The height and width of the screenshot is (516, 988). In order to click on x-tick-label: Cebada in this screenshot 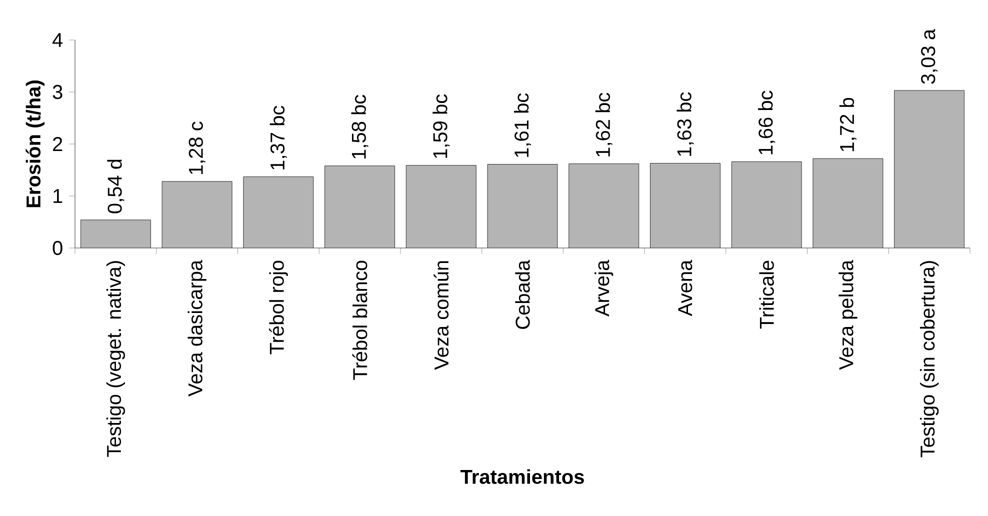, I will do `click(522, 294)`.